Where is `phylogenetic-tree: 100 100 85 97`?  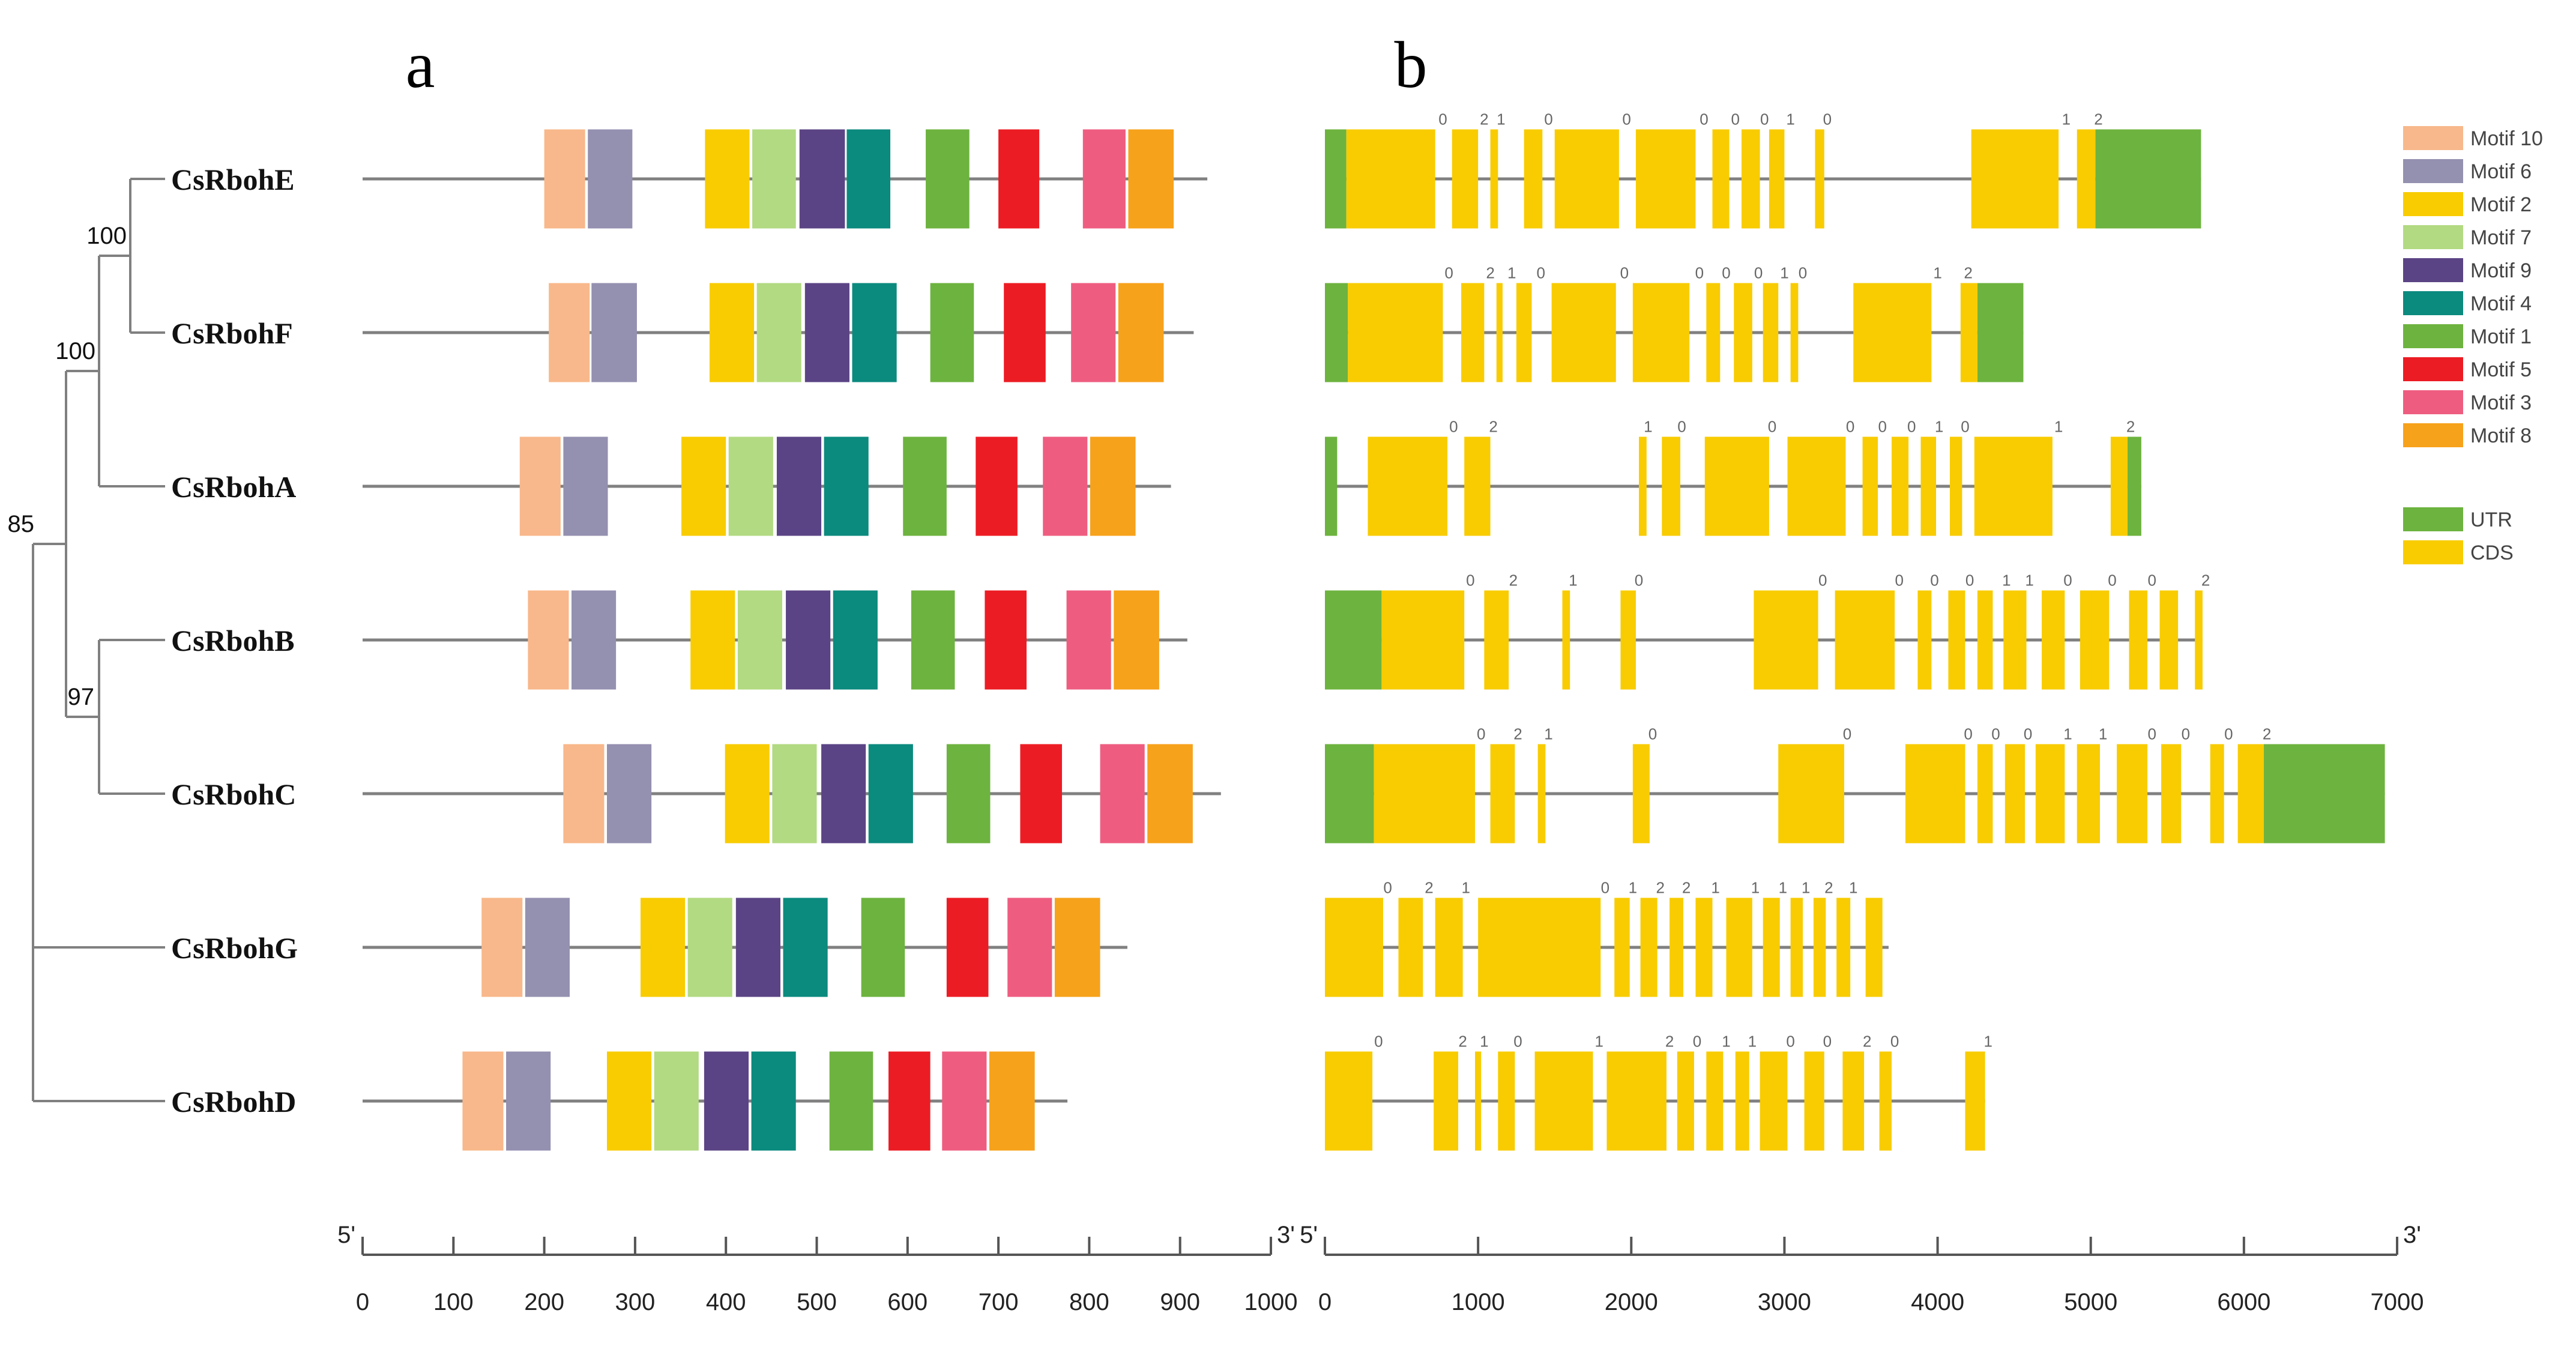 phylogenetic-tree: 100 100 85 97 is located at coordinates (86, 640).